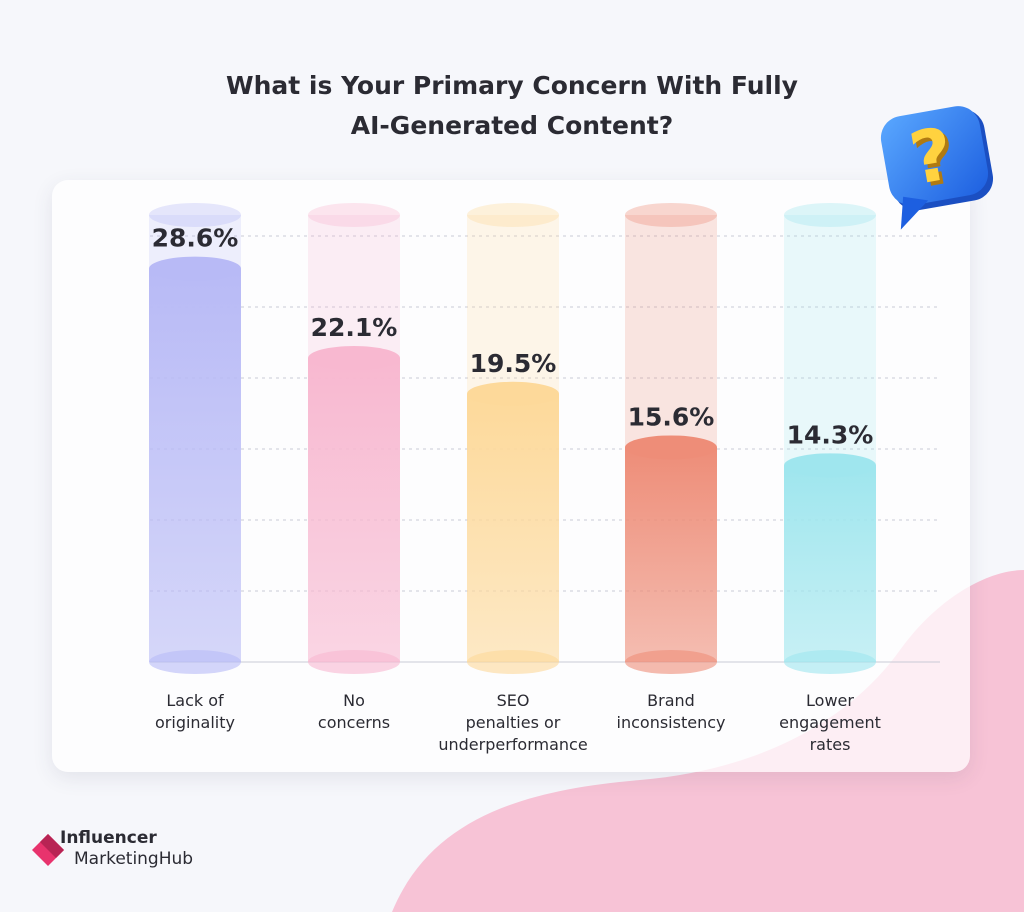  What do you see at coordinates (195, 238) in the screenshot?
I see `data-label: 28.6%` at bounding box center [195, 238].